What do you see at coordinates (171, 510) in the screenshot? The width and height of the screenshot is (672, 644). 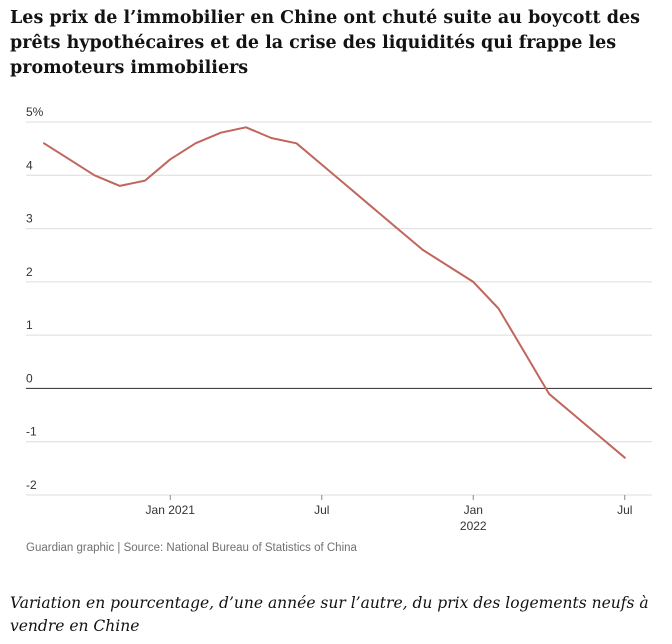 I see `x-tick-label: Jan 2021` at bounding box center [171, 510].